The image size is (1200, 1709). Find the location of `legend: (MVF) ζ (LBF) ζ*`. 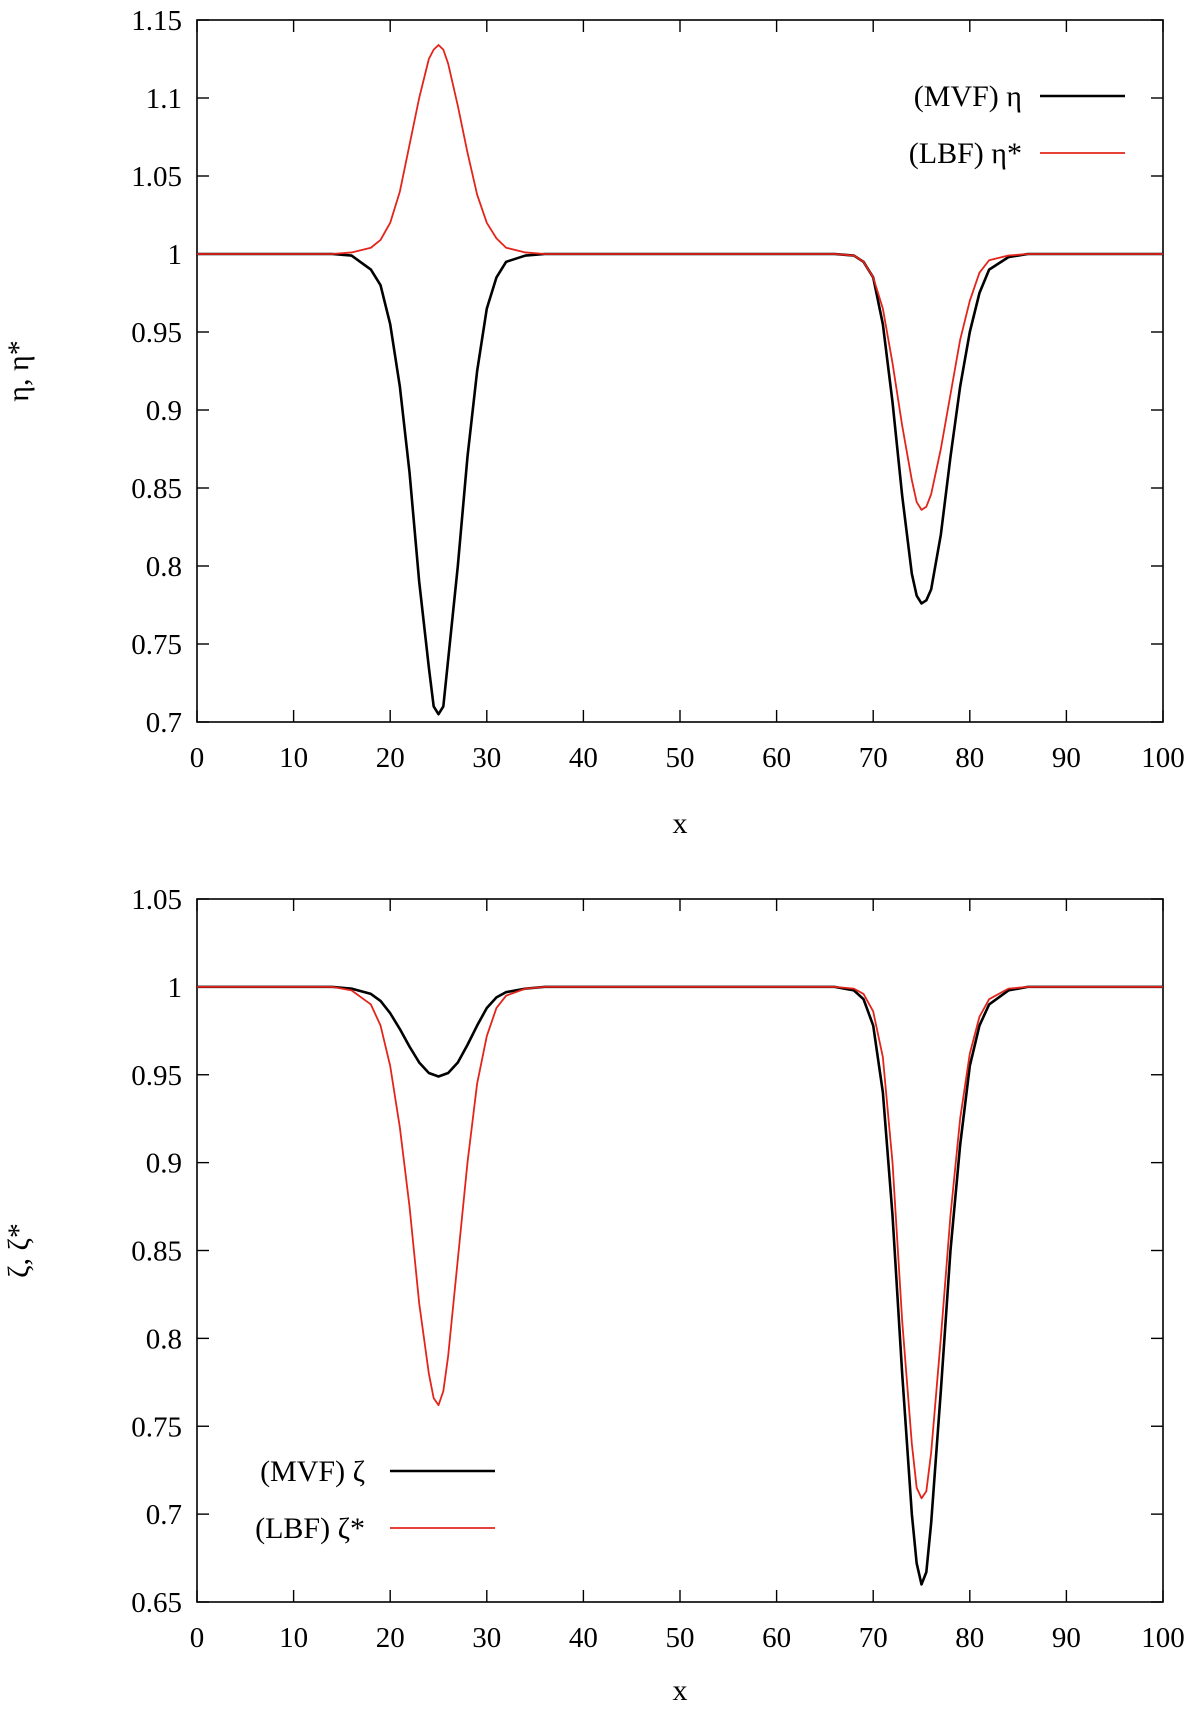

legend: (MVF) ζ (LBF) ζ* is located at coordinates (375, 1500).